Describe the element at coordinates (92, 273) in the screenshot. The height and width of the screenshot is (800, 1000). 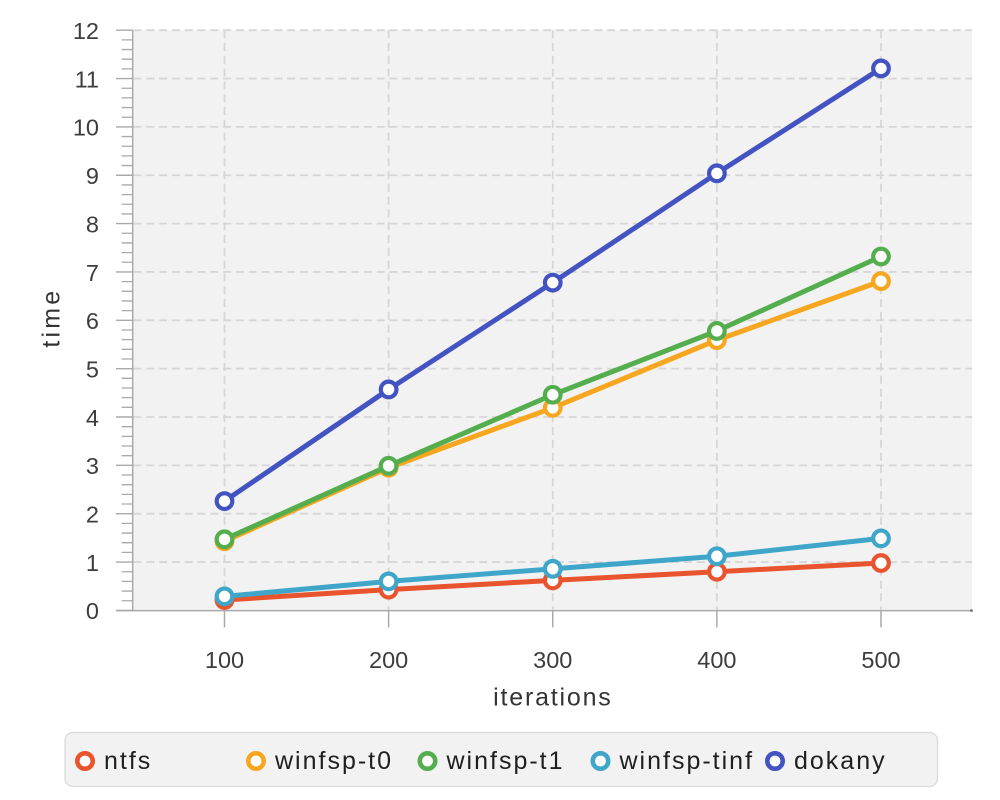
I see `svg-text: 7` at that location.